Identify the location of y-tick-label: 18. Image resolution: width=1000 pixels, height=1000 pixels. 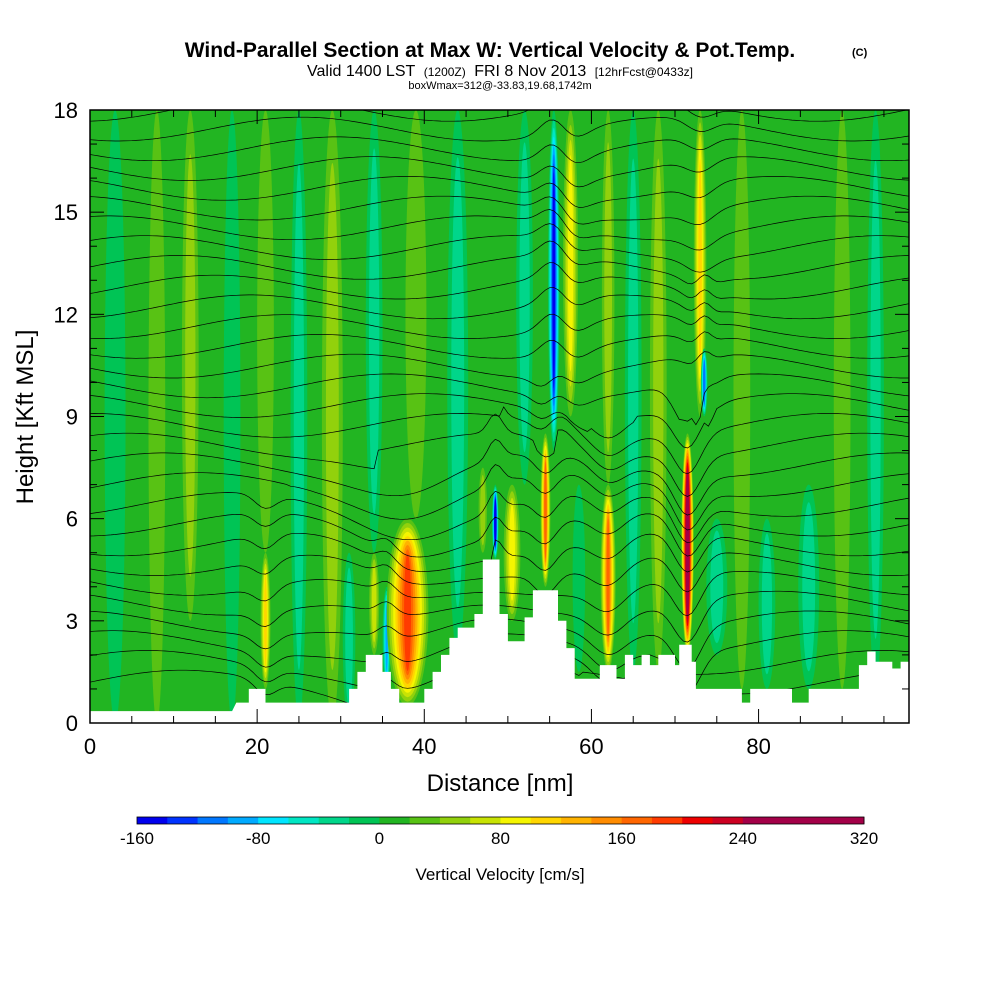
(66, 110).